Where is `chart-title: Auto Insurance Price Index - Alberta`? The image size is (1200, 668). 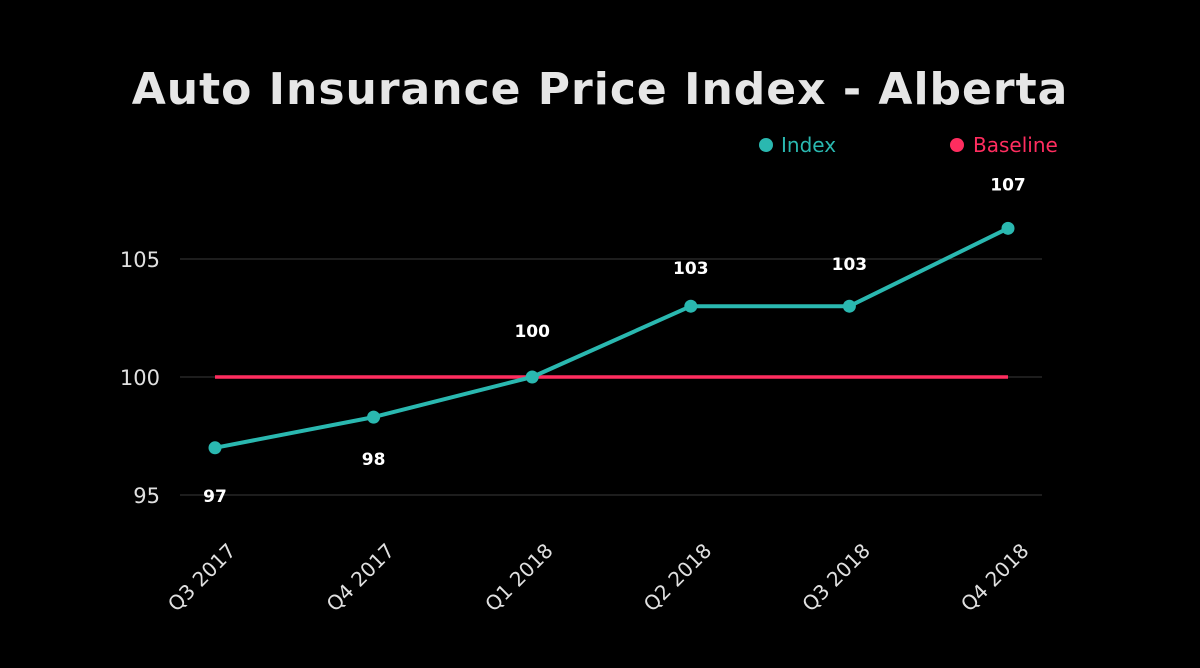
chart-title: Auto Insurance Price Index - Alberta is located at coordinates (600, 89).